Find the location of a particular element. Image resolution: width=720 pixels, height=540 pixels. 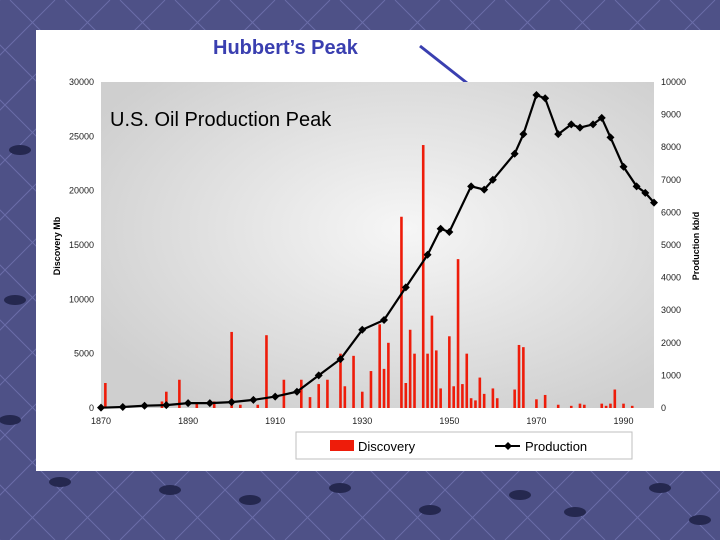

x-tick-label: 1930 is located at coordinates (362, 421).